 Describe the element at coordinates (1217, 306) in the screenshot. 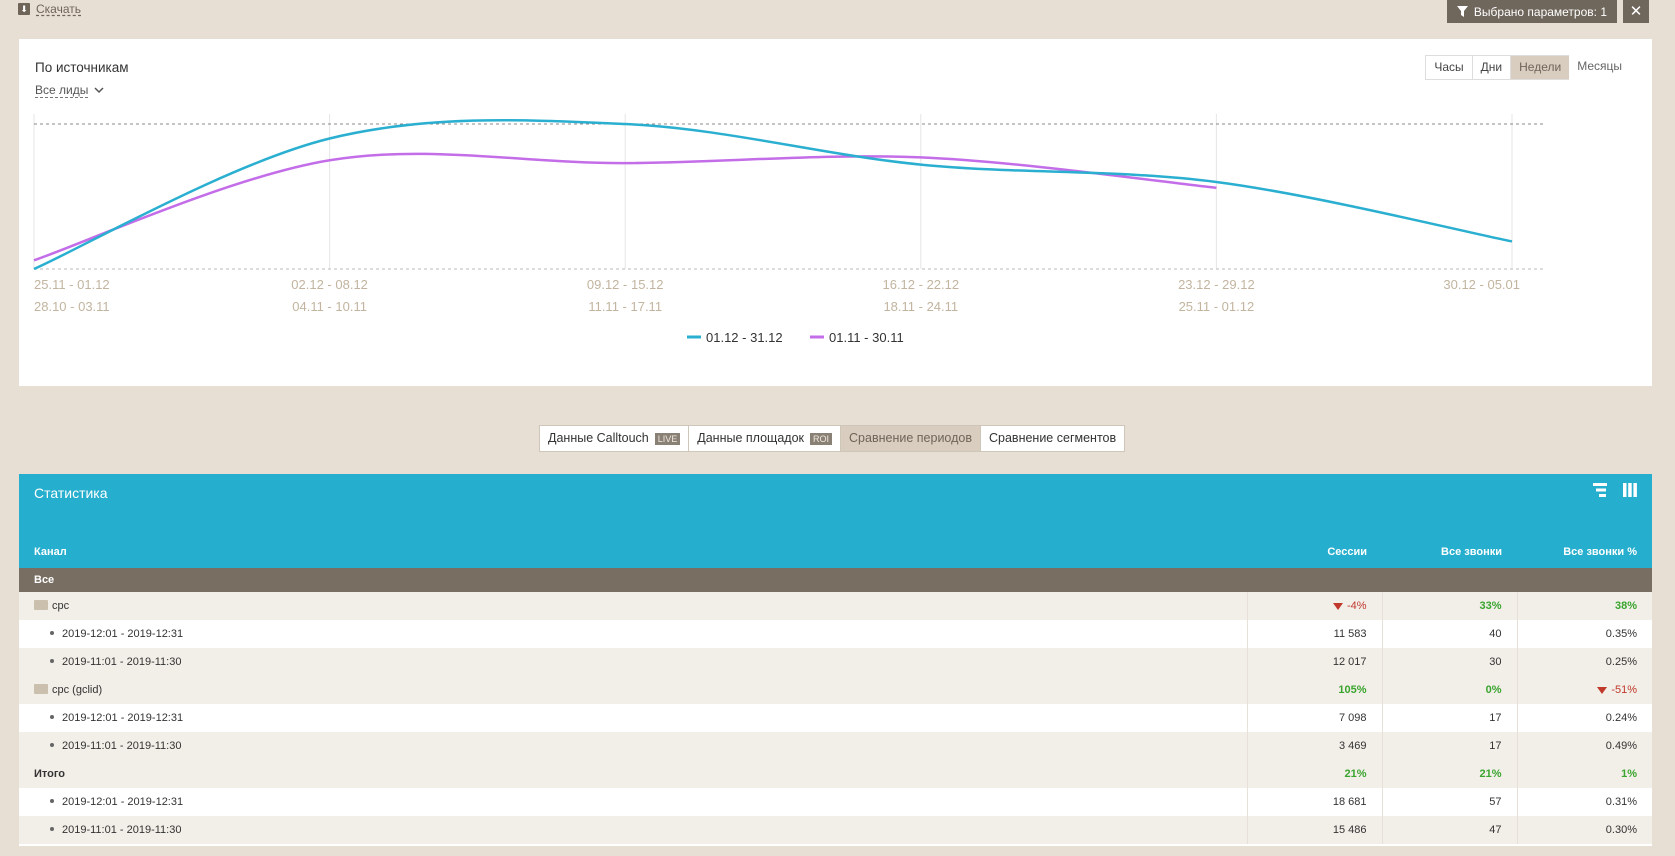

I see `x-tick-label-secondary: 25.11 - 01.12` at that location.